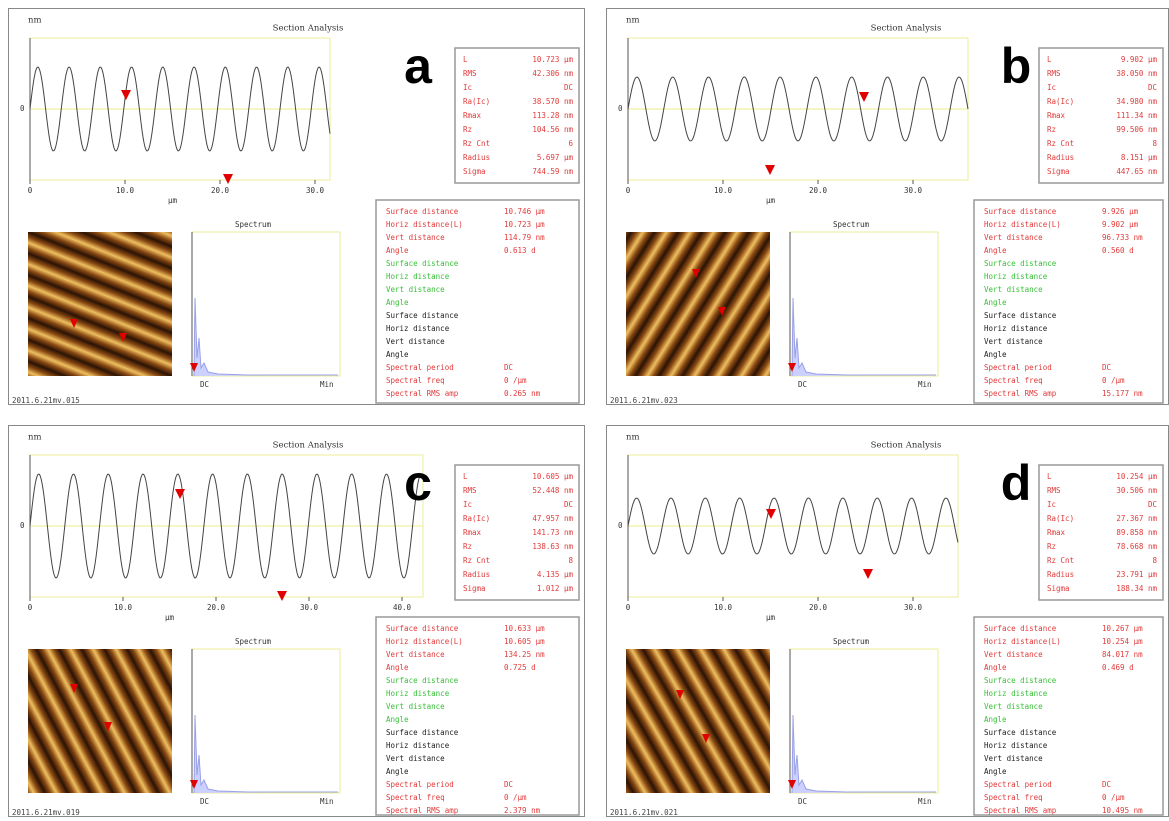 This screenshot has width=1169, height=821. I want to click on stat-value: 744.59 nm, so click(552, 171).